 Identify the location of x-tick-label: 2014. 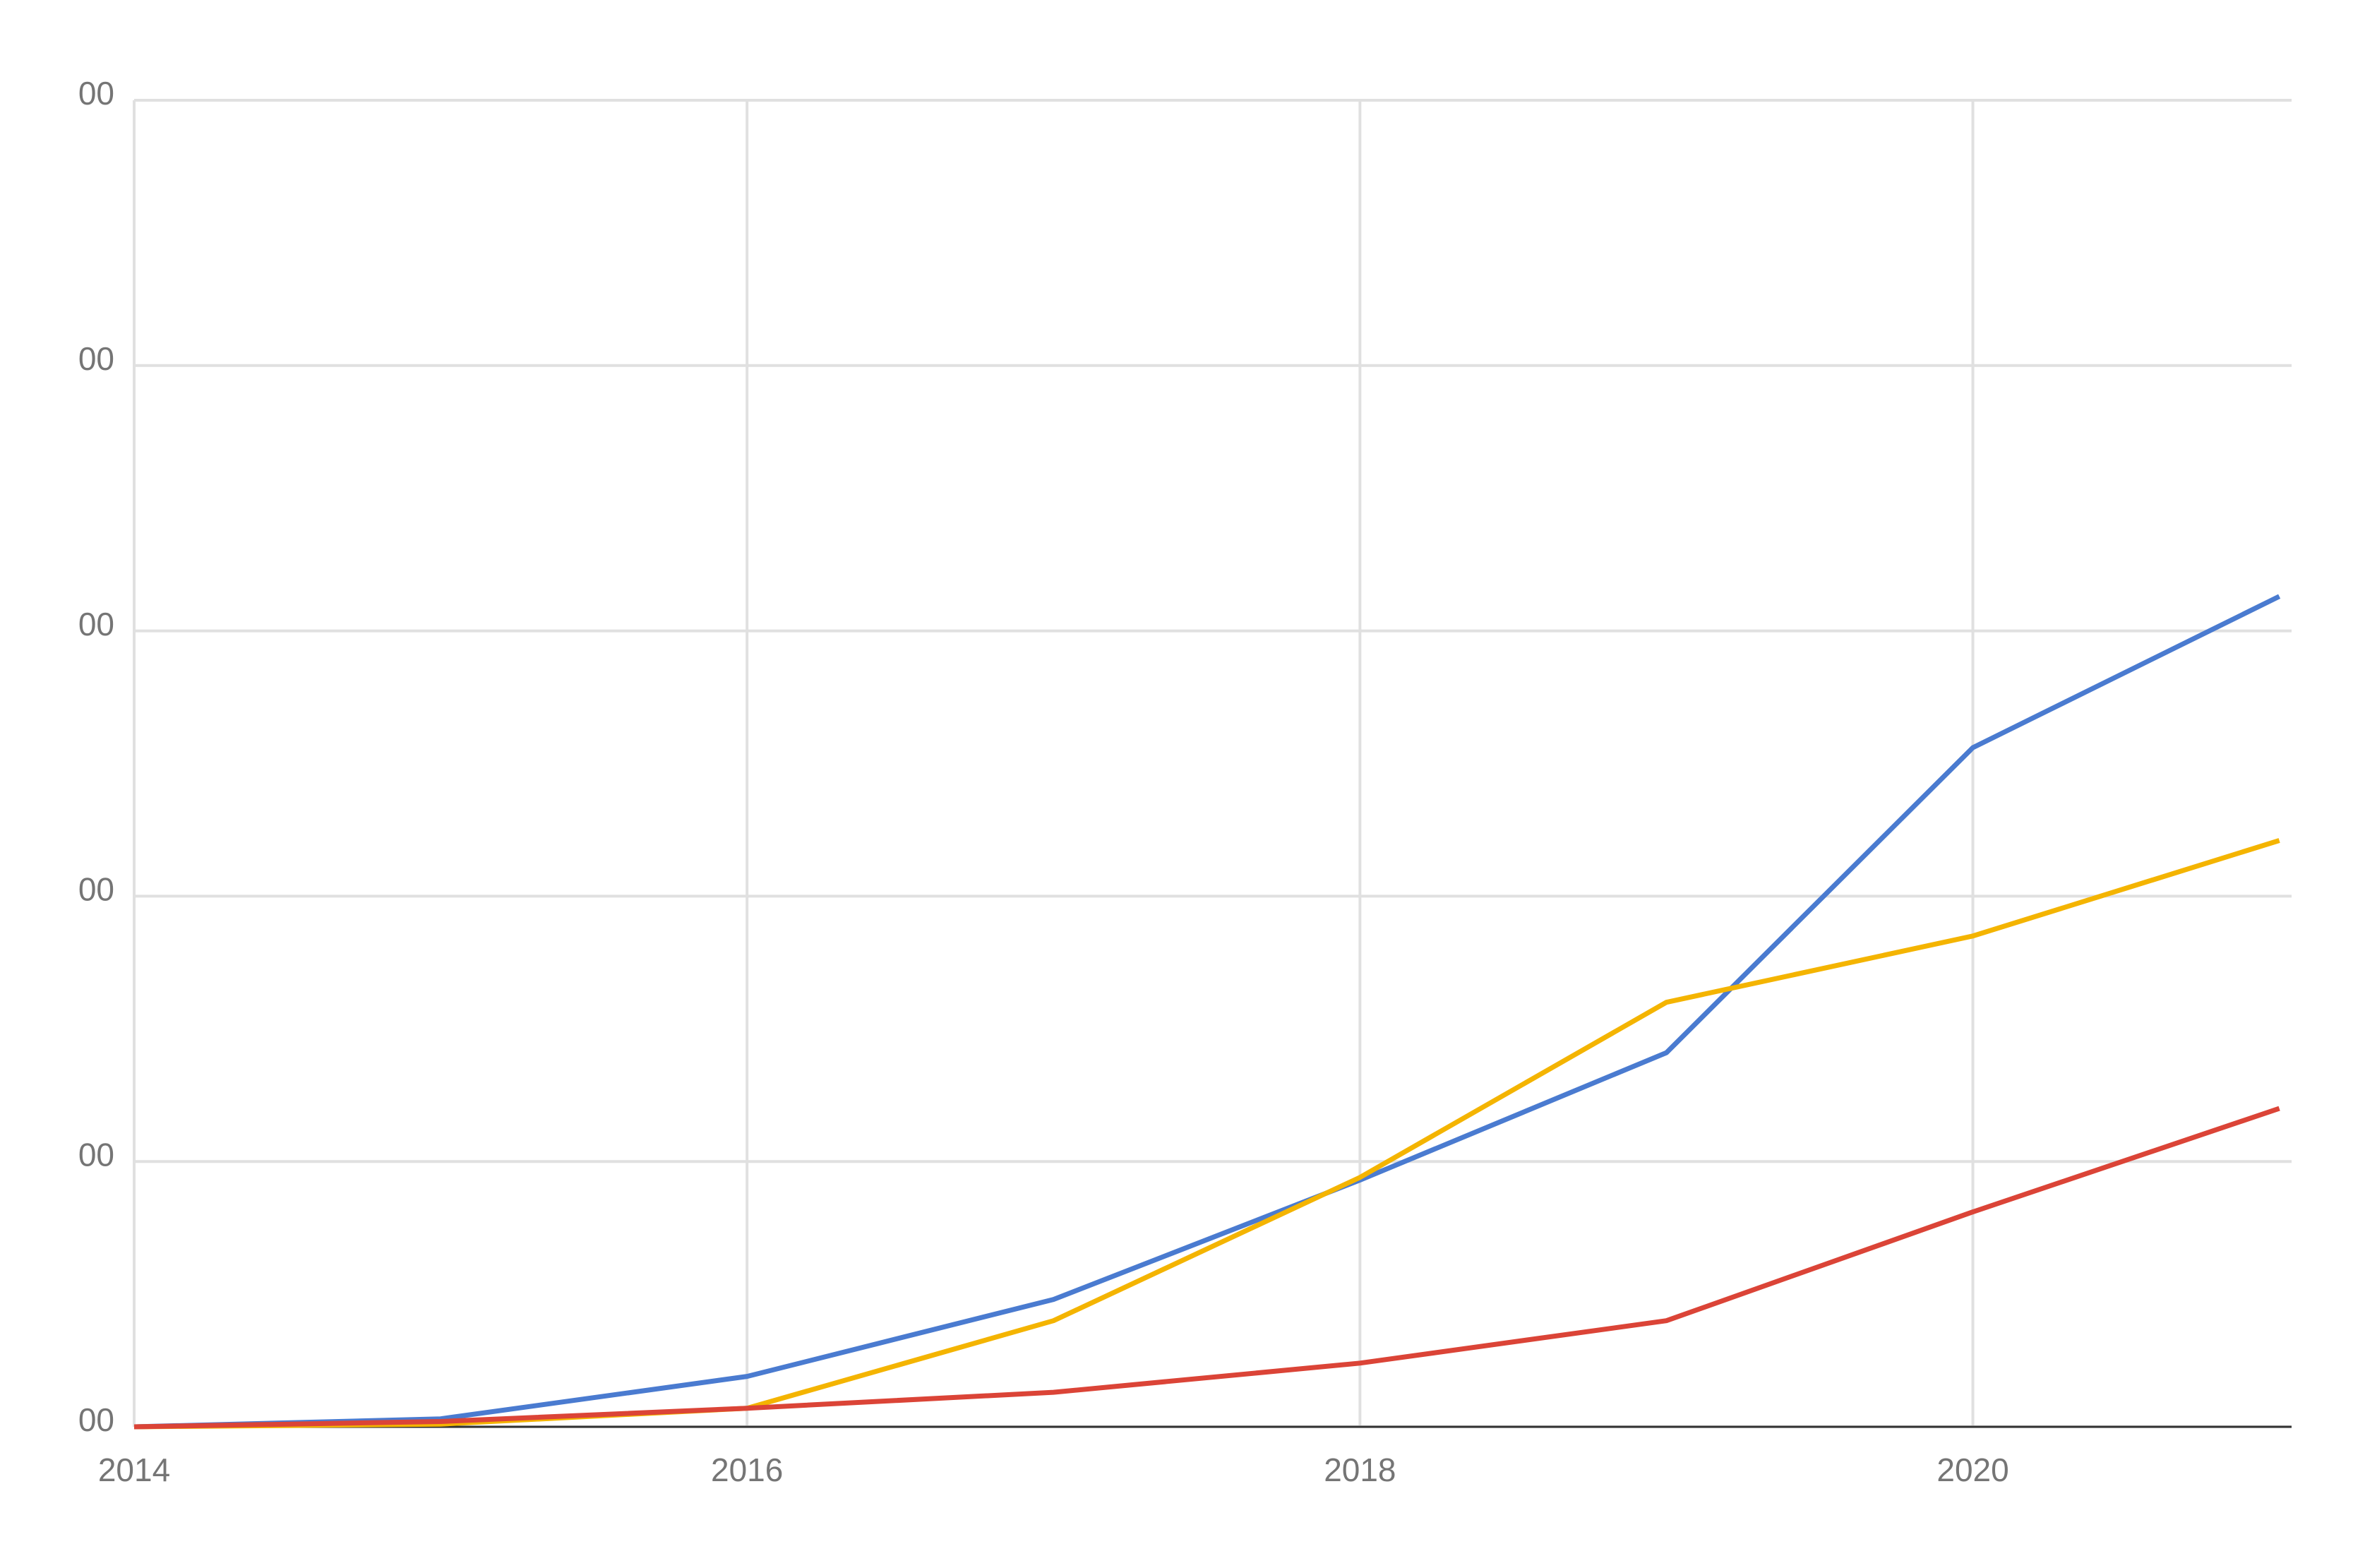
(134, 1470).